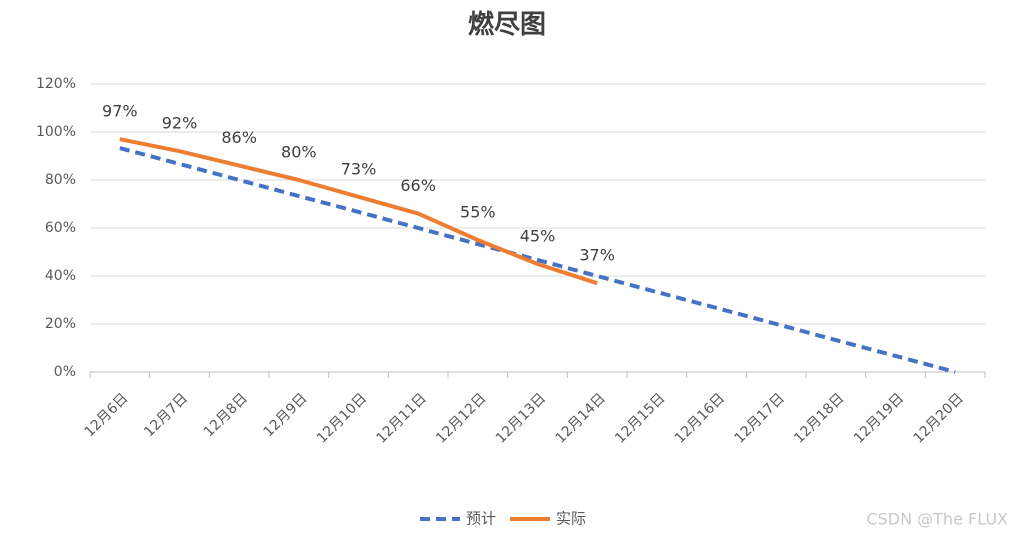 This screenshot has height=538, width=1014. I want to click on data-label: 97%, so click(120, 111).